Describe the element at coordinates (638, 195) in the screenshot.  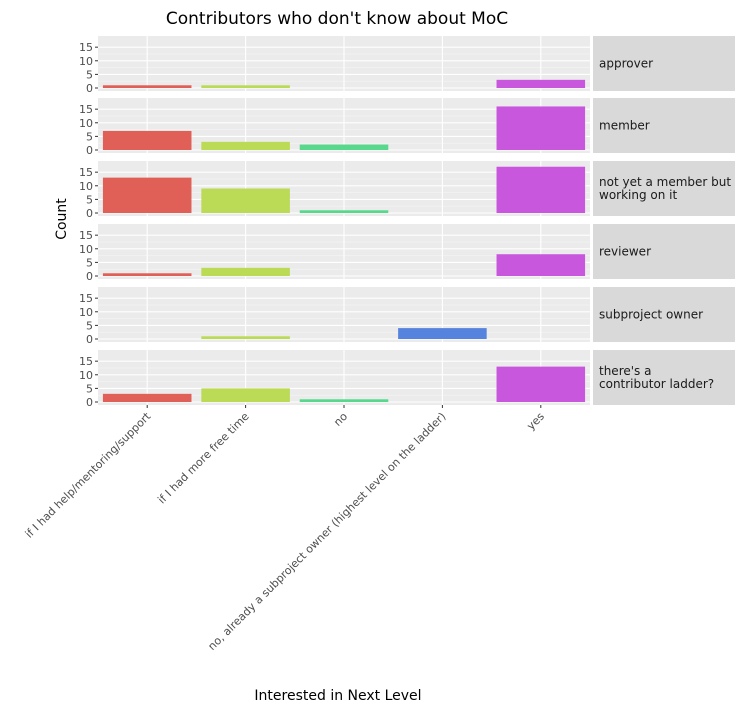
I see `facet-strip-label: working on it` at that location.